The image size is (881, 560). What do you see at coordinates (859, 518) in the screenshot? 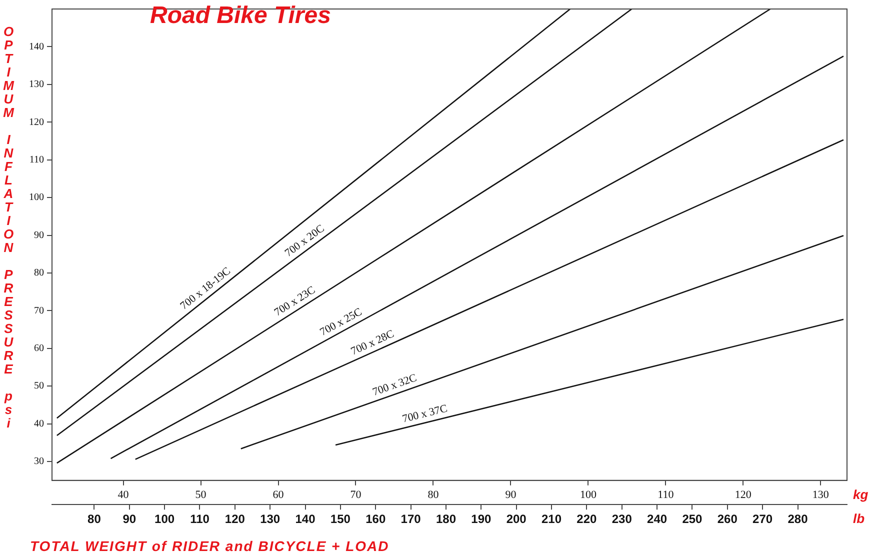
I see `text: lb` at bounding box center [859, 518].